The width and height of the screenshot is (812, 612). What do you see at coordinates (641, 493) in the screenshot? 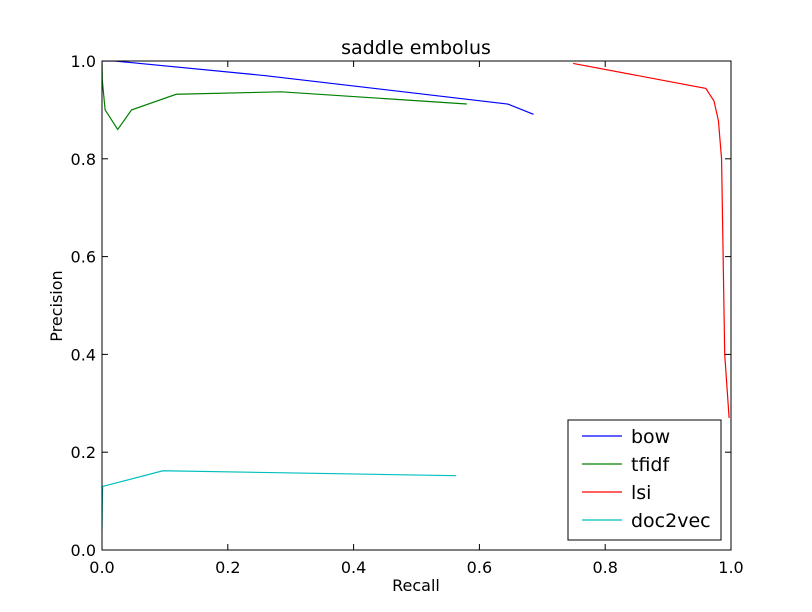
I see `legend-label-lsi: lsi` at bounding box center [641, 493].